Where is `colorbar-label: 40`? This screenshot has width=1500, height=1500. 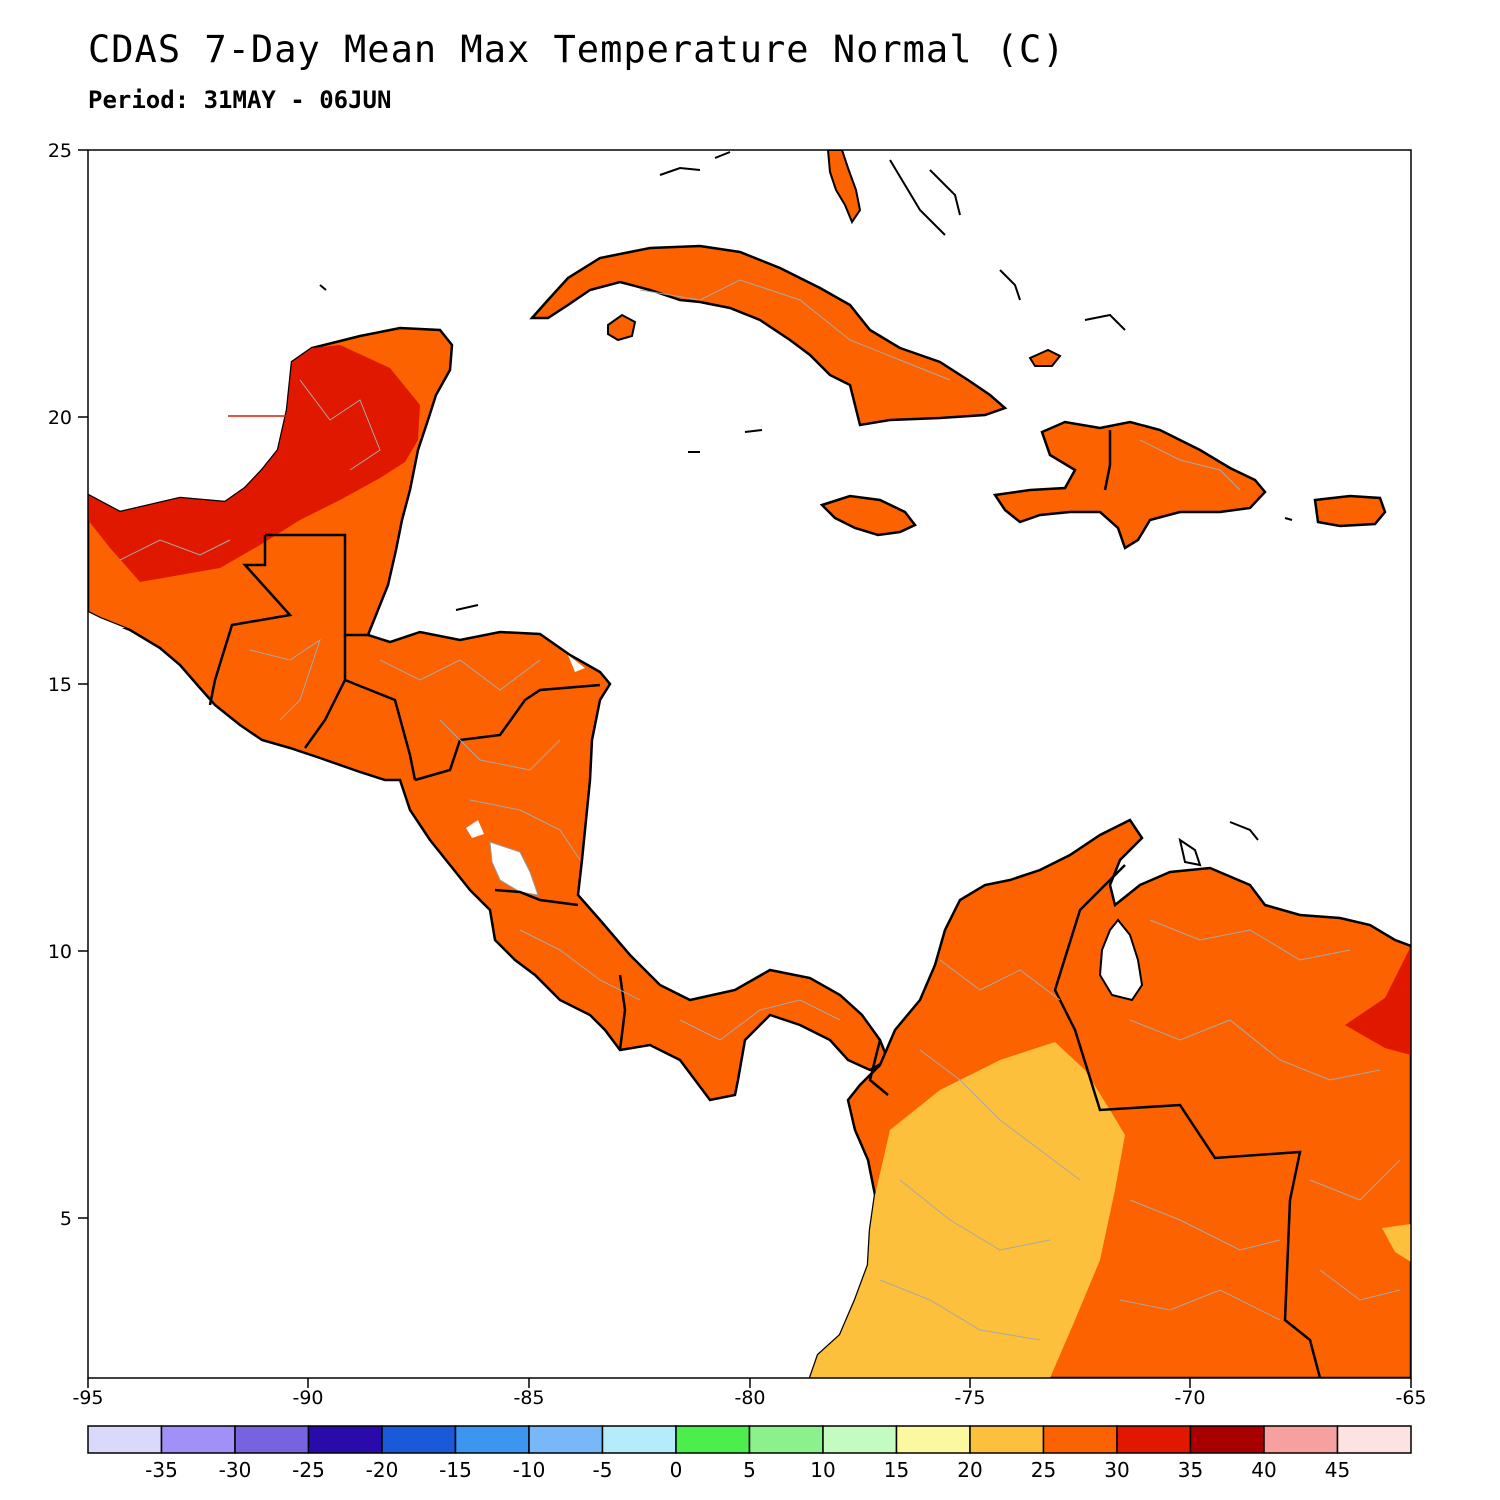
colorbar-label: 40 is located at coordinates (1263, 1470).